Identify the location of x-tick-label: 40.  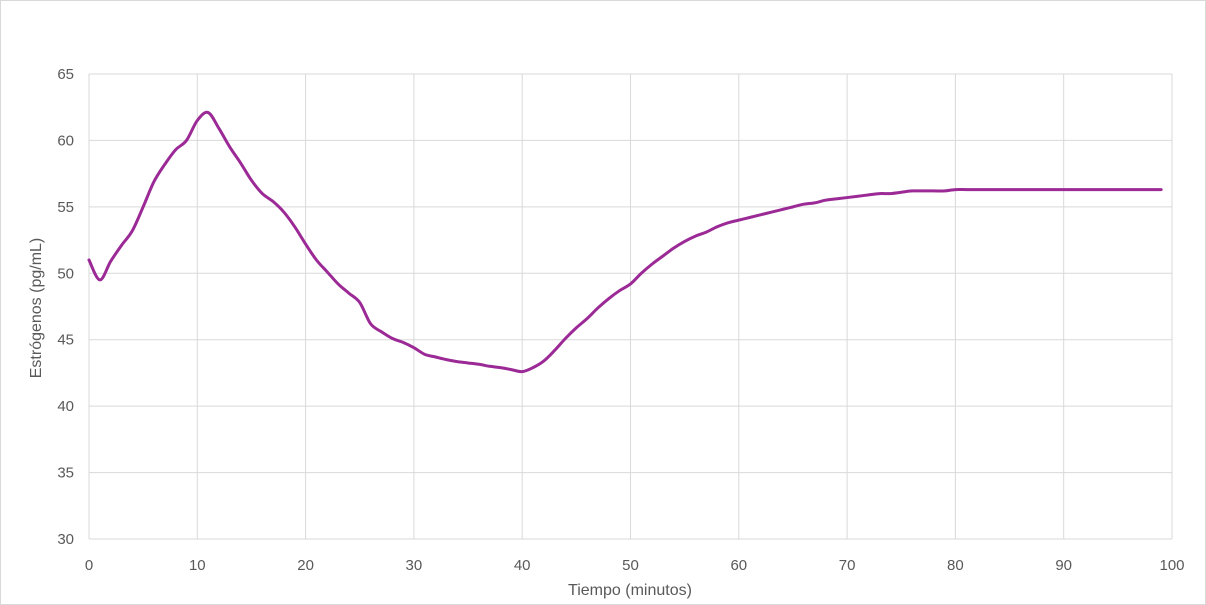
(522, 565).